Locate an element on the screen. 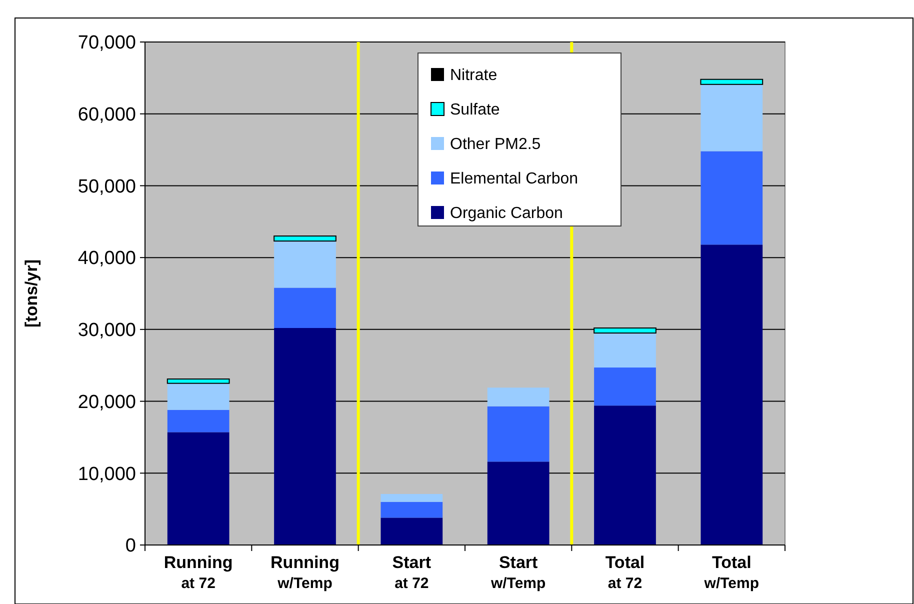 This screenshot has width=914, height=604. y-tick-label: 20,000 is located at coordinates (107, 402).